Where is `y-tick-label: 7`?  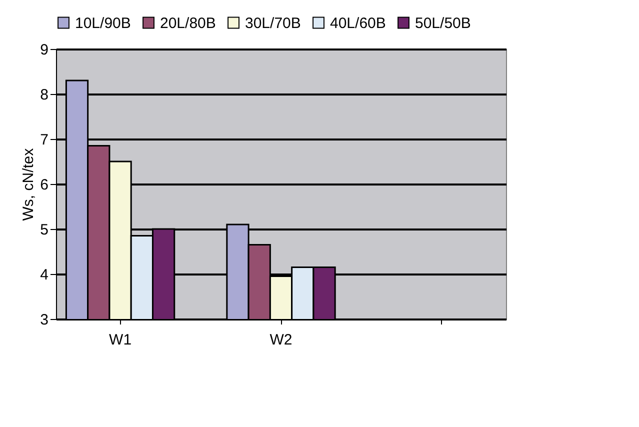 y-tick-label: 7 is located at coordinates (44, 140).